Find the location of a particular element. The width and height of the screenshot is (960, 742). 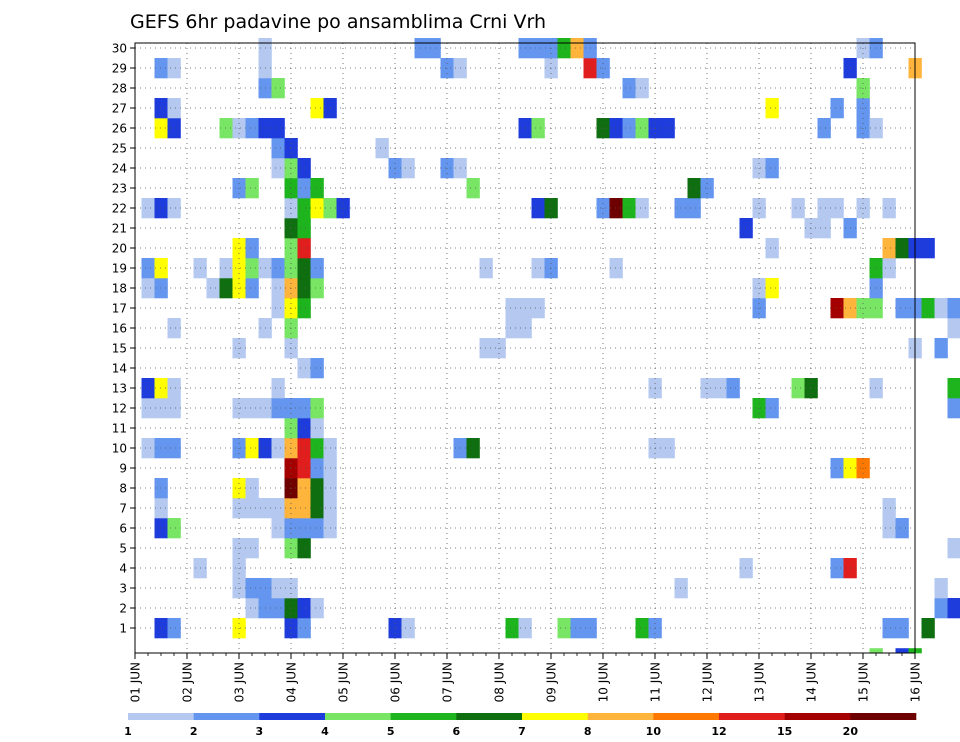

y-tick-label: 10 is located at coordinates (119, 449).